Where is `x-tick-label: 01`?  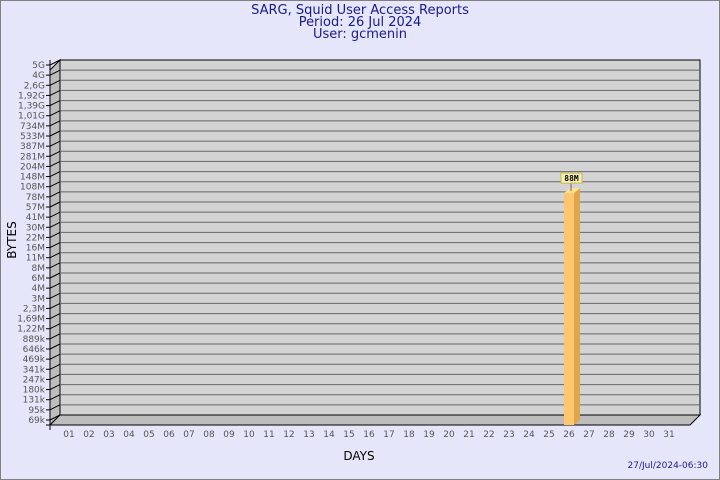 x-tick-label: 01 is located at coordinates (68, 435).